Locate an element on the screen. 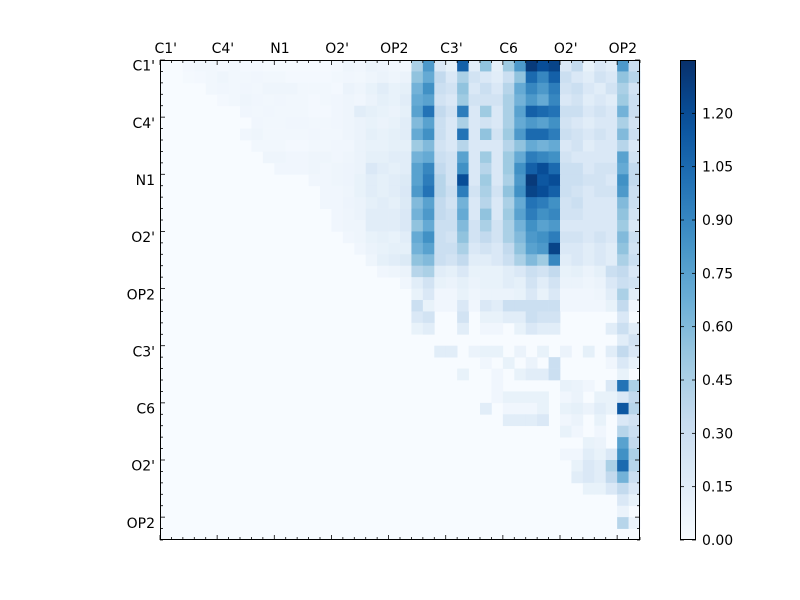  x-tick-label: O2' is located at coordinates (566, 49).